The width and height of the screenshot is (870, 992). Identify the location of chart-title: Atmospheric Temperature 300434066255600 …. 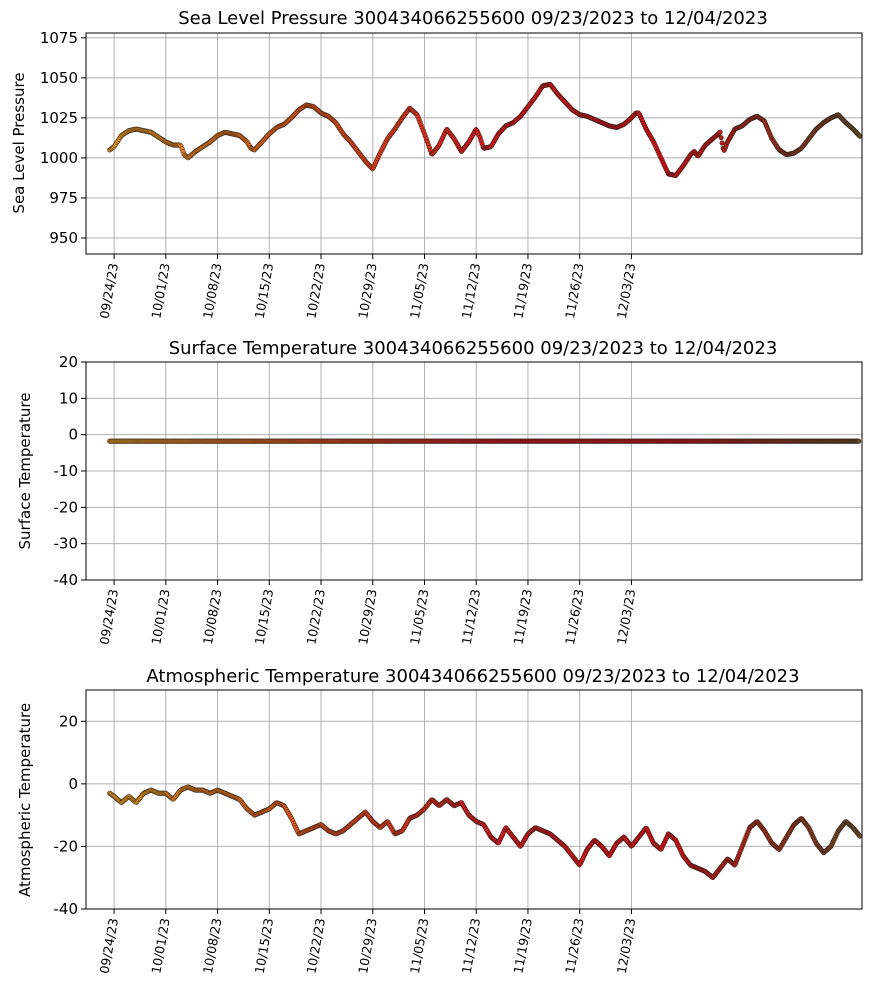
(472, 676).